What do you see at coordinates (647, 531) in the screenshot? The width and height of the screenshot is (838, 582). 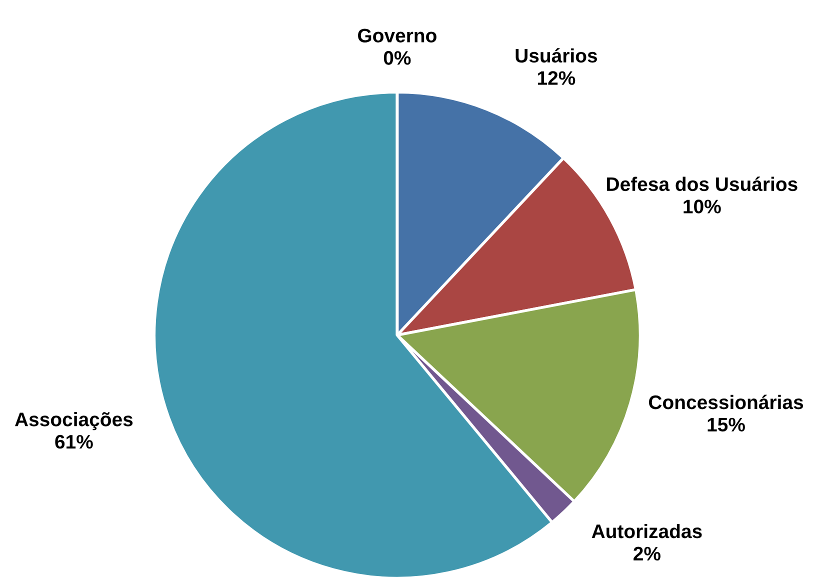 I see `slice-label: Autorizadas` at bounding box center [647, 531].